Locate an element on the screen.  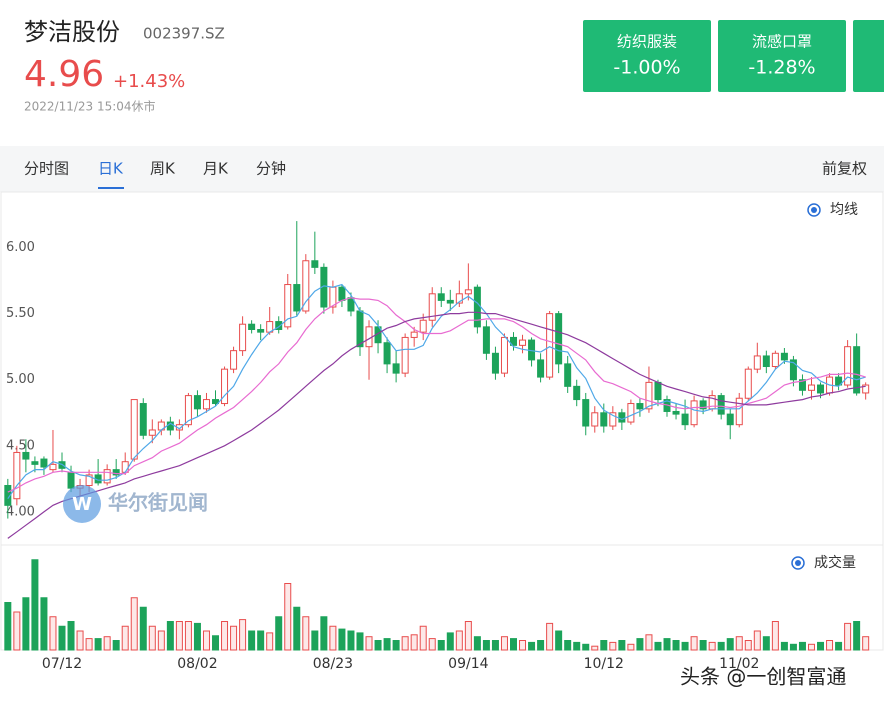
legend-label: 成交量 is located at coordinates (835, 562).